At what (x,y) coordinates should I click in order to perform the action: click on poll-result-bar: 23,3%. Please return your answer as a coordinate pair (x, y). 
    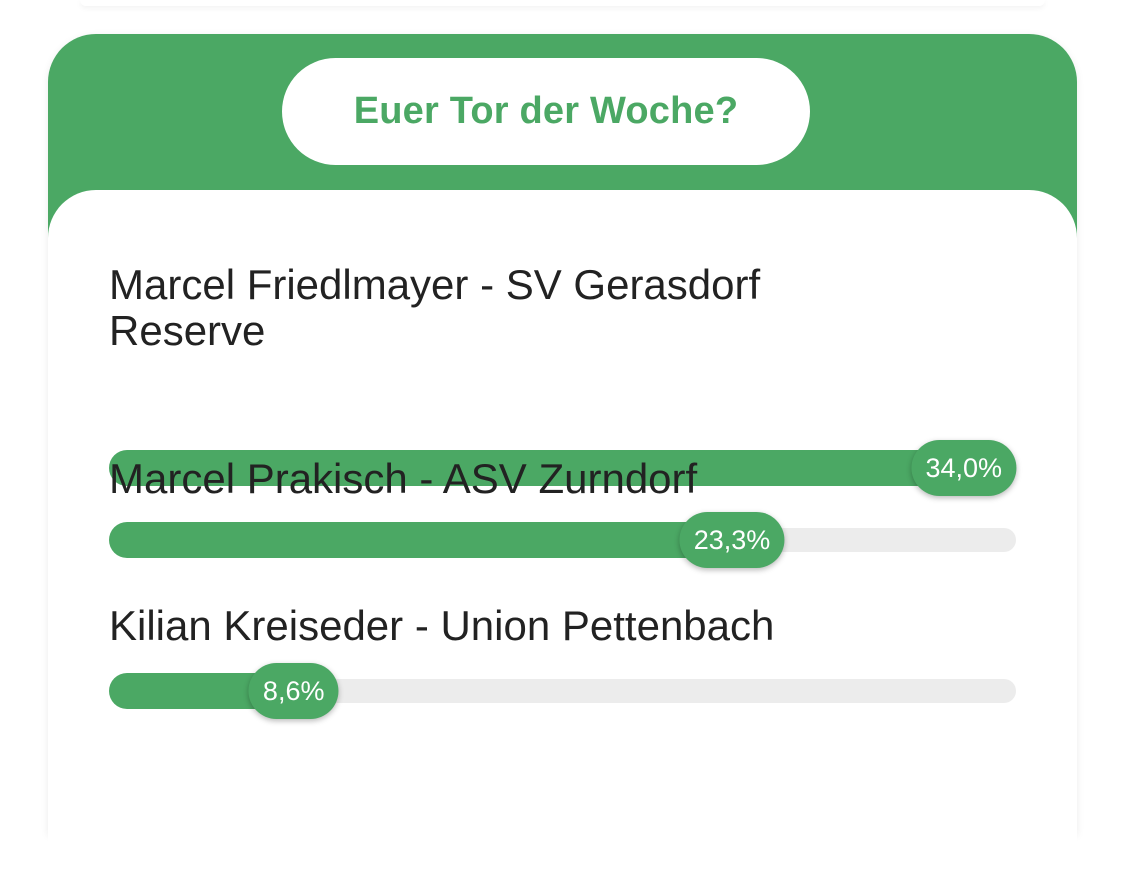
    Looking at the image, I should click on (562, 540).